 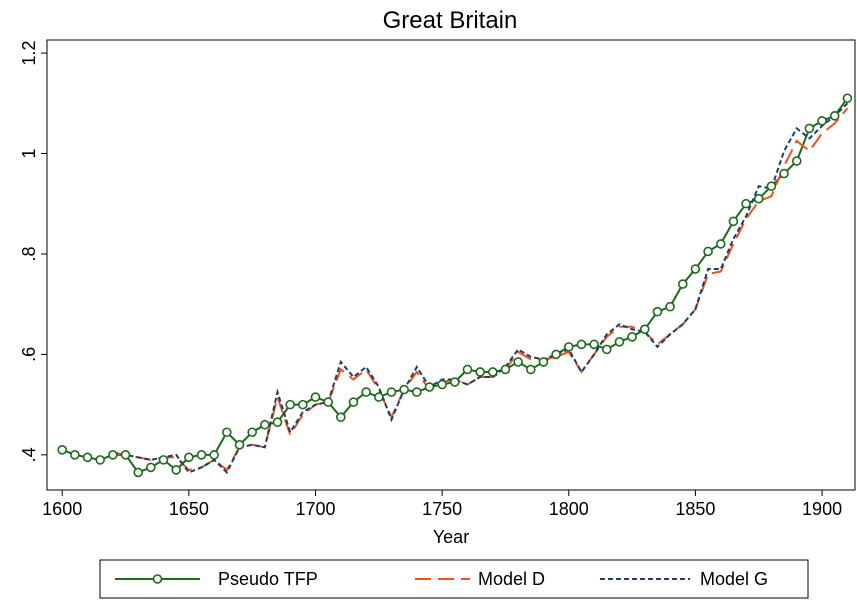 I want to click on x-tick-label: 1650, so click(x=189, y=509).